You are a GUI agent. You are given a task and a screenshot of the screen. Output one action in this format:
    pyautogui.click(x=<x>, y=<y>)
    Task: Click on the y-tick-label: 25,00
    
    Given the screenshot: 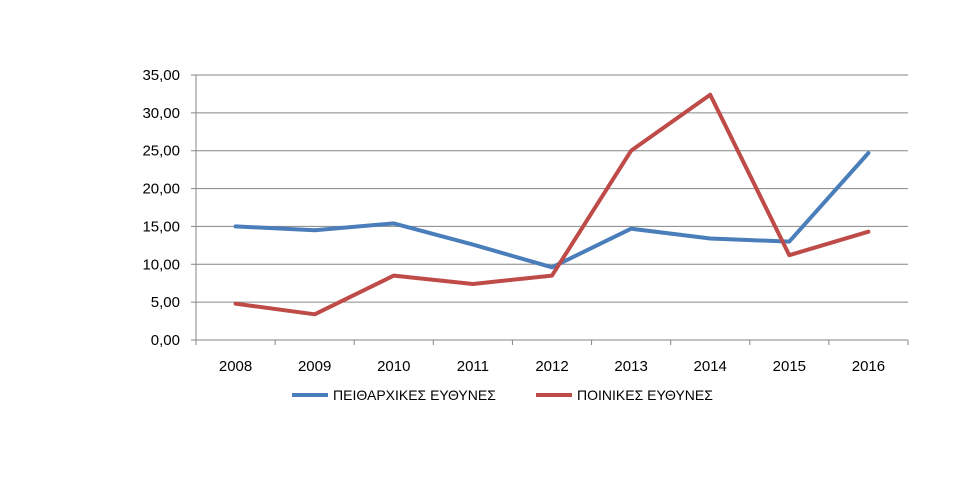 What is the action you would take?
    pyautogui.click(x=161, y=151)
    